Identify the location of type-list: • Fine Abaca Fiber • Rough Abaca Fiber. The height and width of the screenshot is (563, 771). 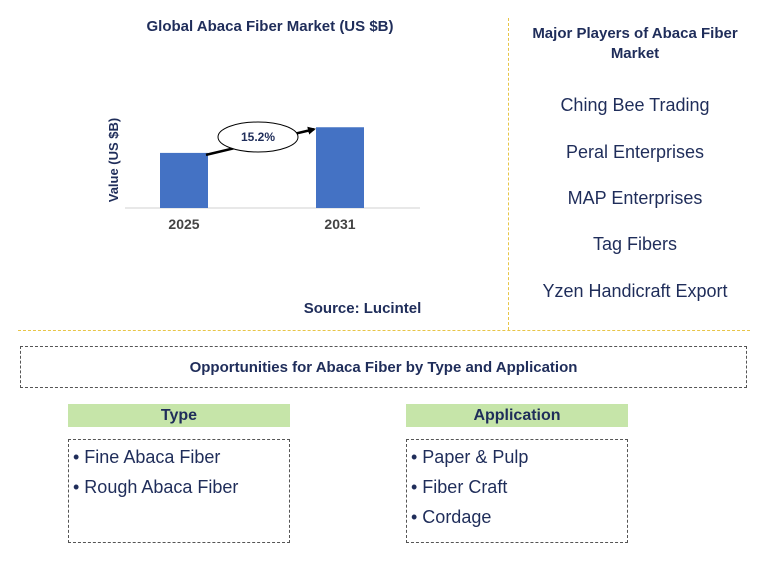
(179, 491).